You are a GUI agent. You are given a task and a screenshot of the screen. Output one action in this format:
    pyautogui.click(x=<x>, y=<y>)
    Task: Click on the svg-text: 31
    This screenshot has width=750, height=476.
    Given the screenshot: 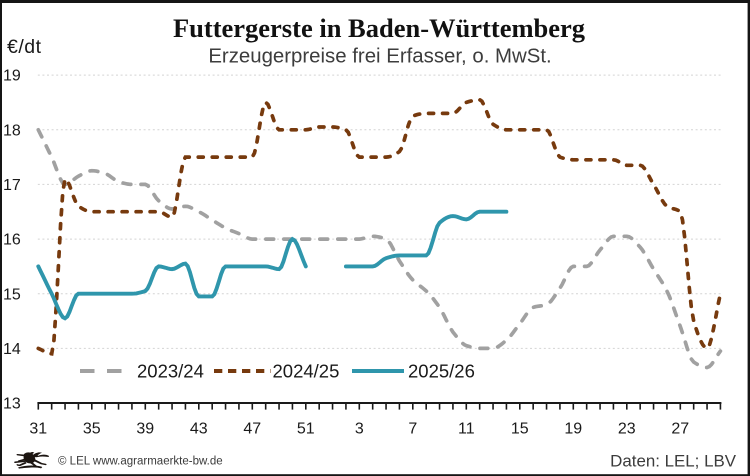 What is the action you would take?
    pyautogui.click(x=38, y=429)
    